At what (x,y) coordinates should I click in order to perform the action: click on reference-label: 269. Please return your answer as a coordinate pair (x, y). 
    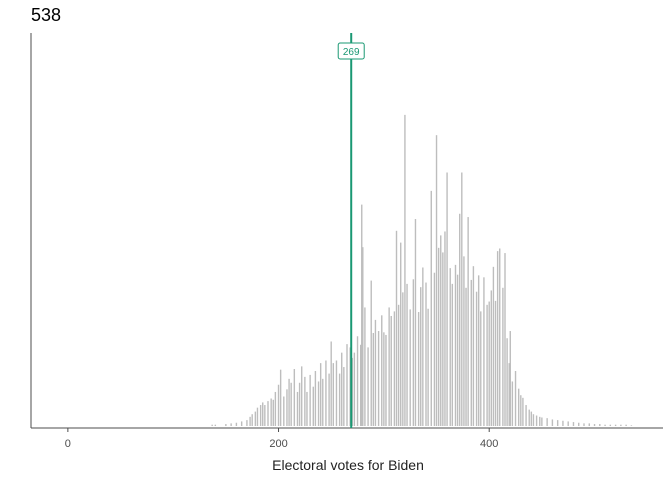
    Looking at the image, I should click on (351, 52).